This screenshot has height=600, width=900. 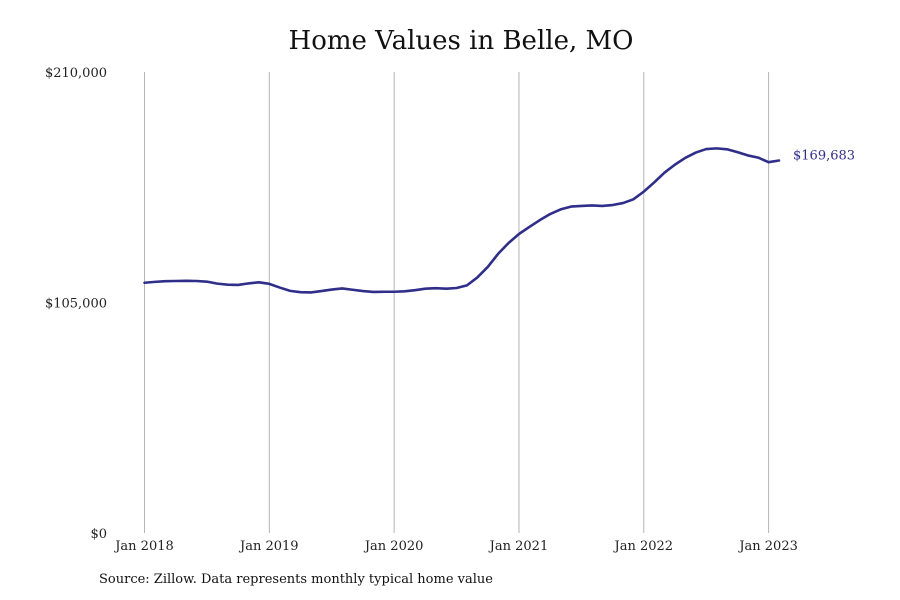 I want to click on x-tick-label: Jan 2019, so click(x=268, y=546).